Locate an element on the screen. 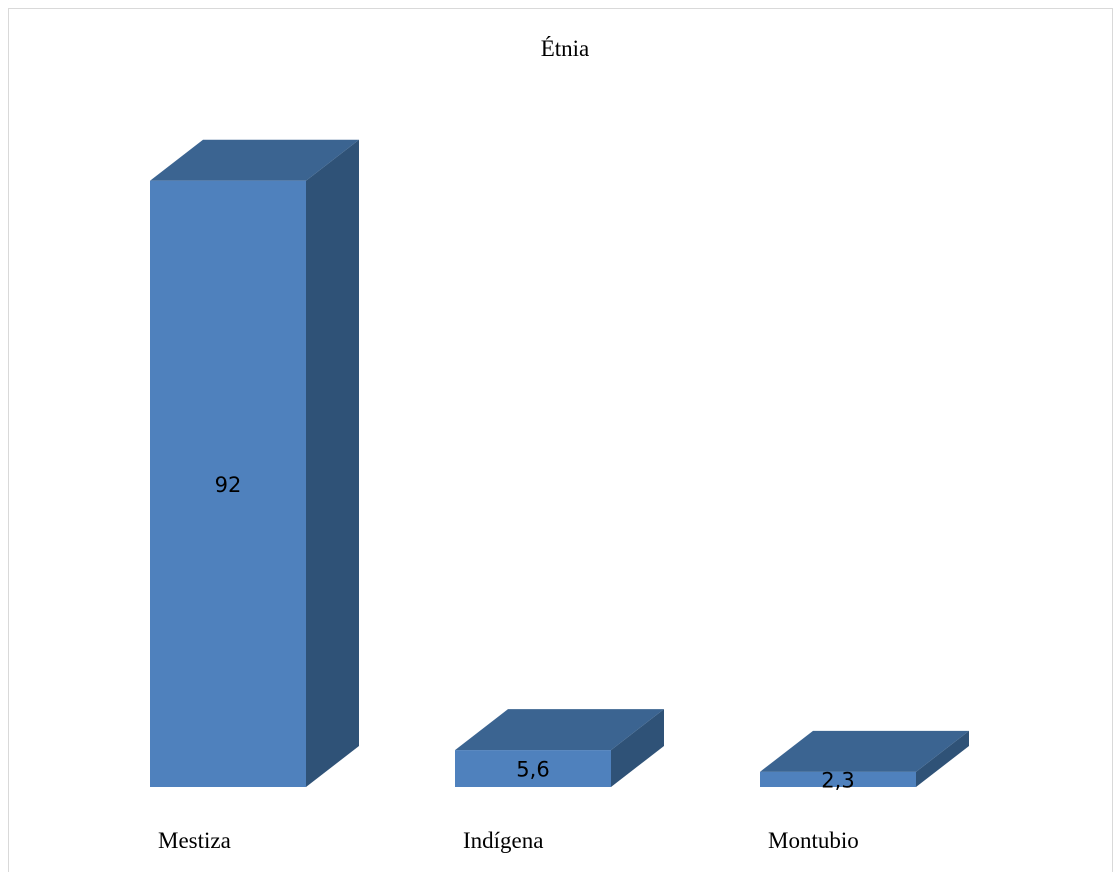  bar-montubio: 2,3 is located at coordinates (864, 761).